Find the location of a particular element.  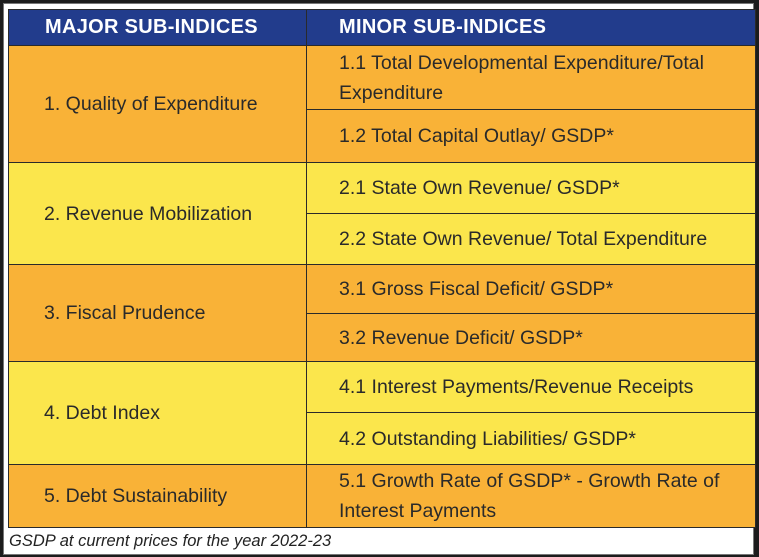

major-index-cell: 4. Debt Index is located at coordinates (157, 413).